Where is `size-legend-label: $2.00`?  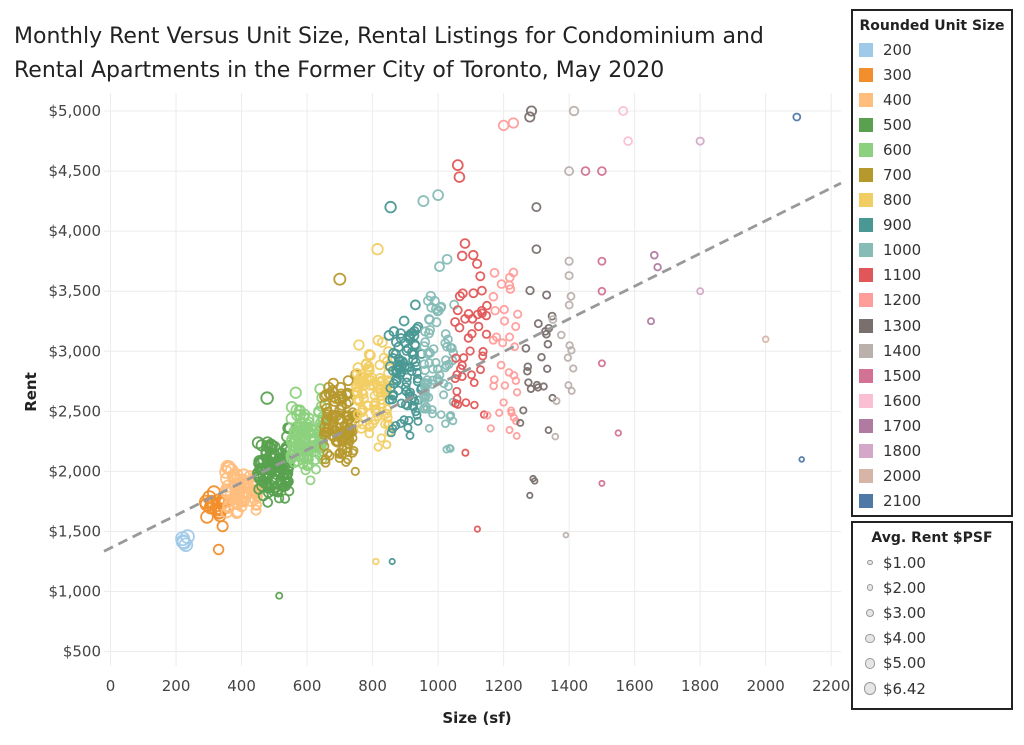 size-legend-label: $2.00 is located at coordinates (904, 587).